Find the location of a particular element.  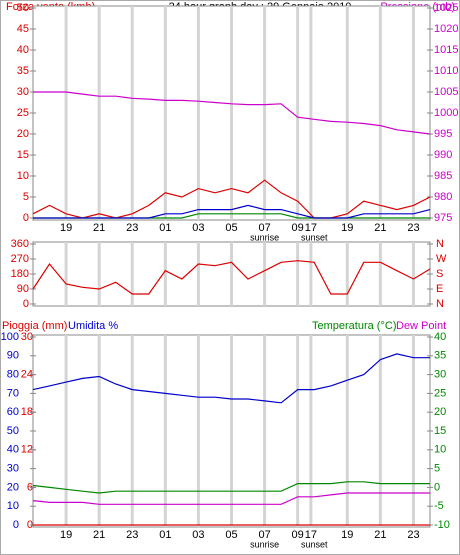

temperature-axis-label: Temperatura (°C) is located at coordinates (354, 326).